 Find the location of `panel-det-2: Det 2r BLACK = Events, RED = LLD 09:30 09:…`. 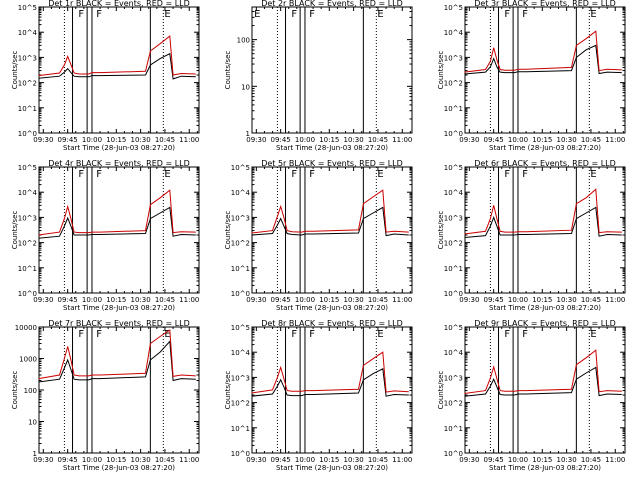

panel-det-2: Det 2r BLACK = Events, RED = LLD 09:30 09:… is located at coordinates (318, 76).